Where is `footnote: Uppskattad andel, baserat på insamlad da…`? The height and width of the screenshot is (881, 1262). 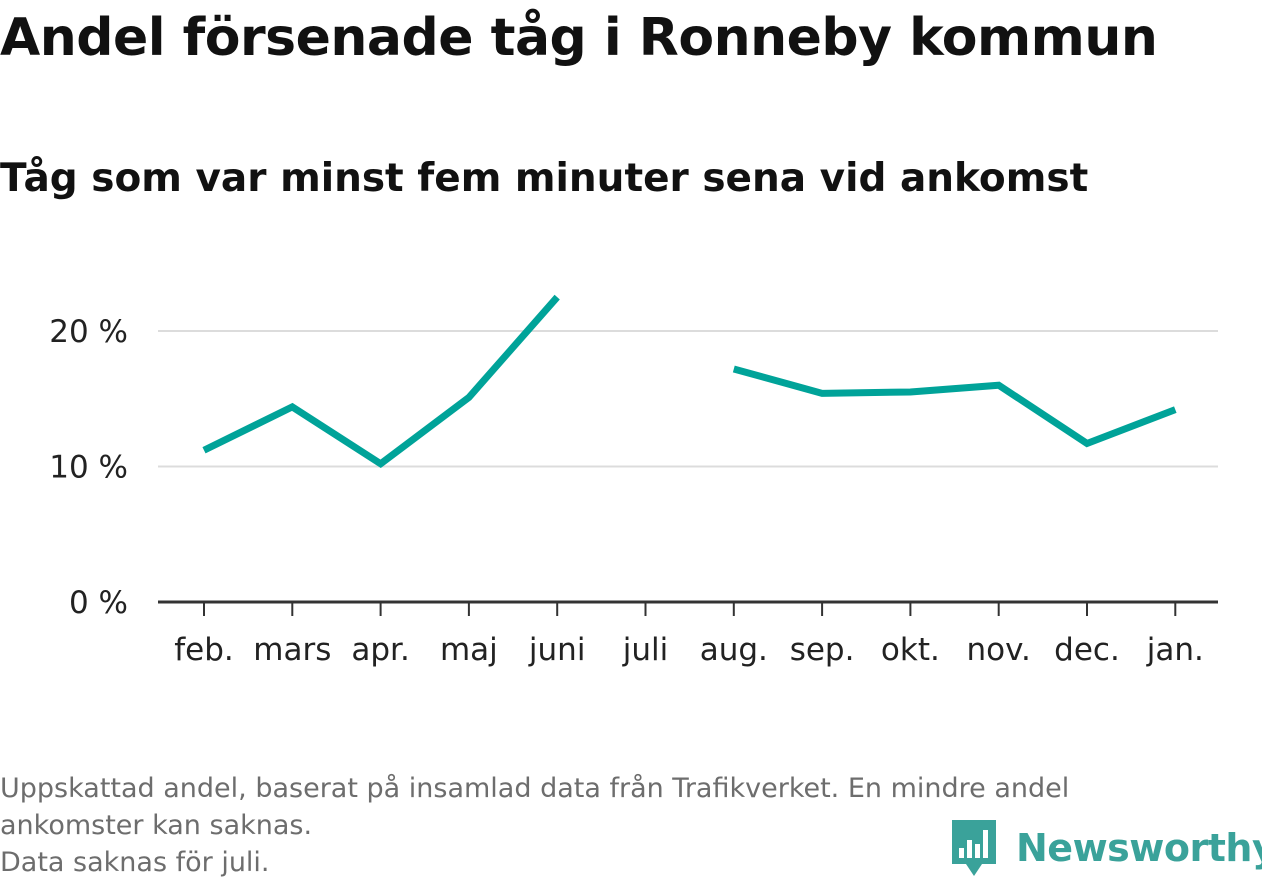 footnote: Uppskattad andel, baserat på insamlad da… is located at coordinates (625, 825).